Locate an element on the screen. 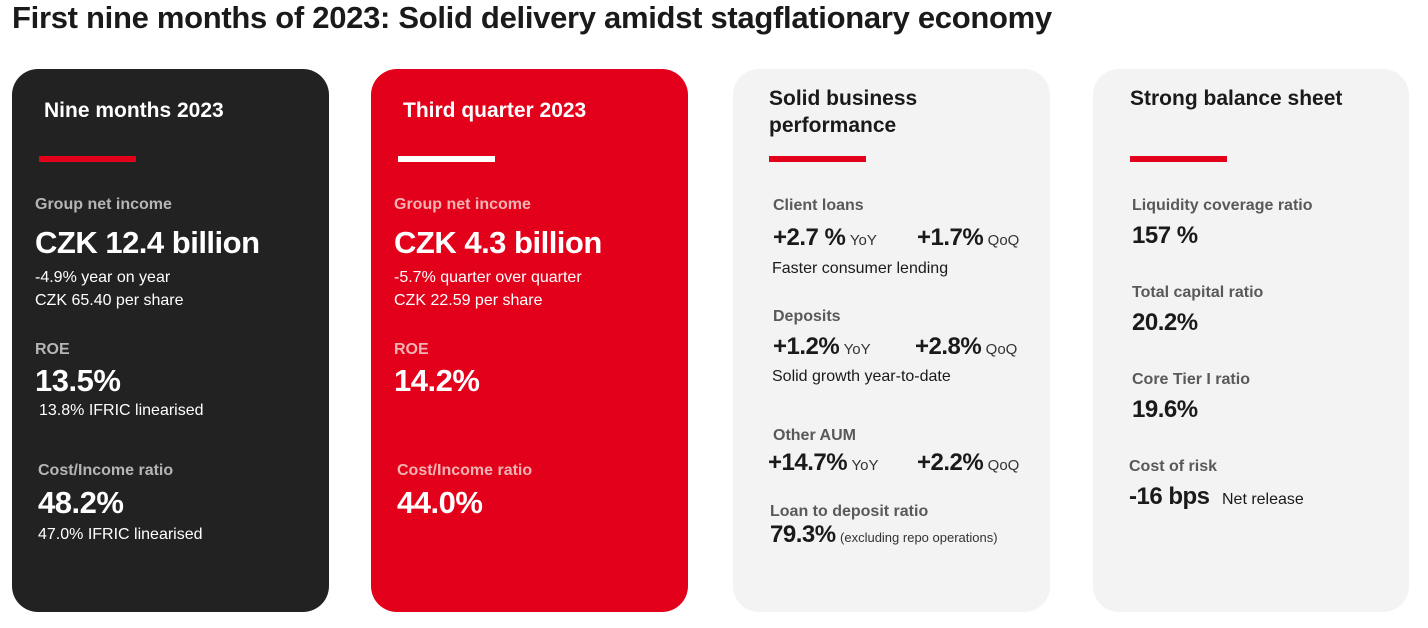 This screenshot has height=628, width=1428. client-loans-yoy: +2.7 % YoY is located at coordinates (825, 238).